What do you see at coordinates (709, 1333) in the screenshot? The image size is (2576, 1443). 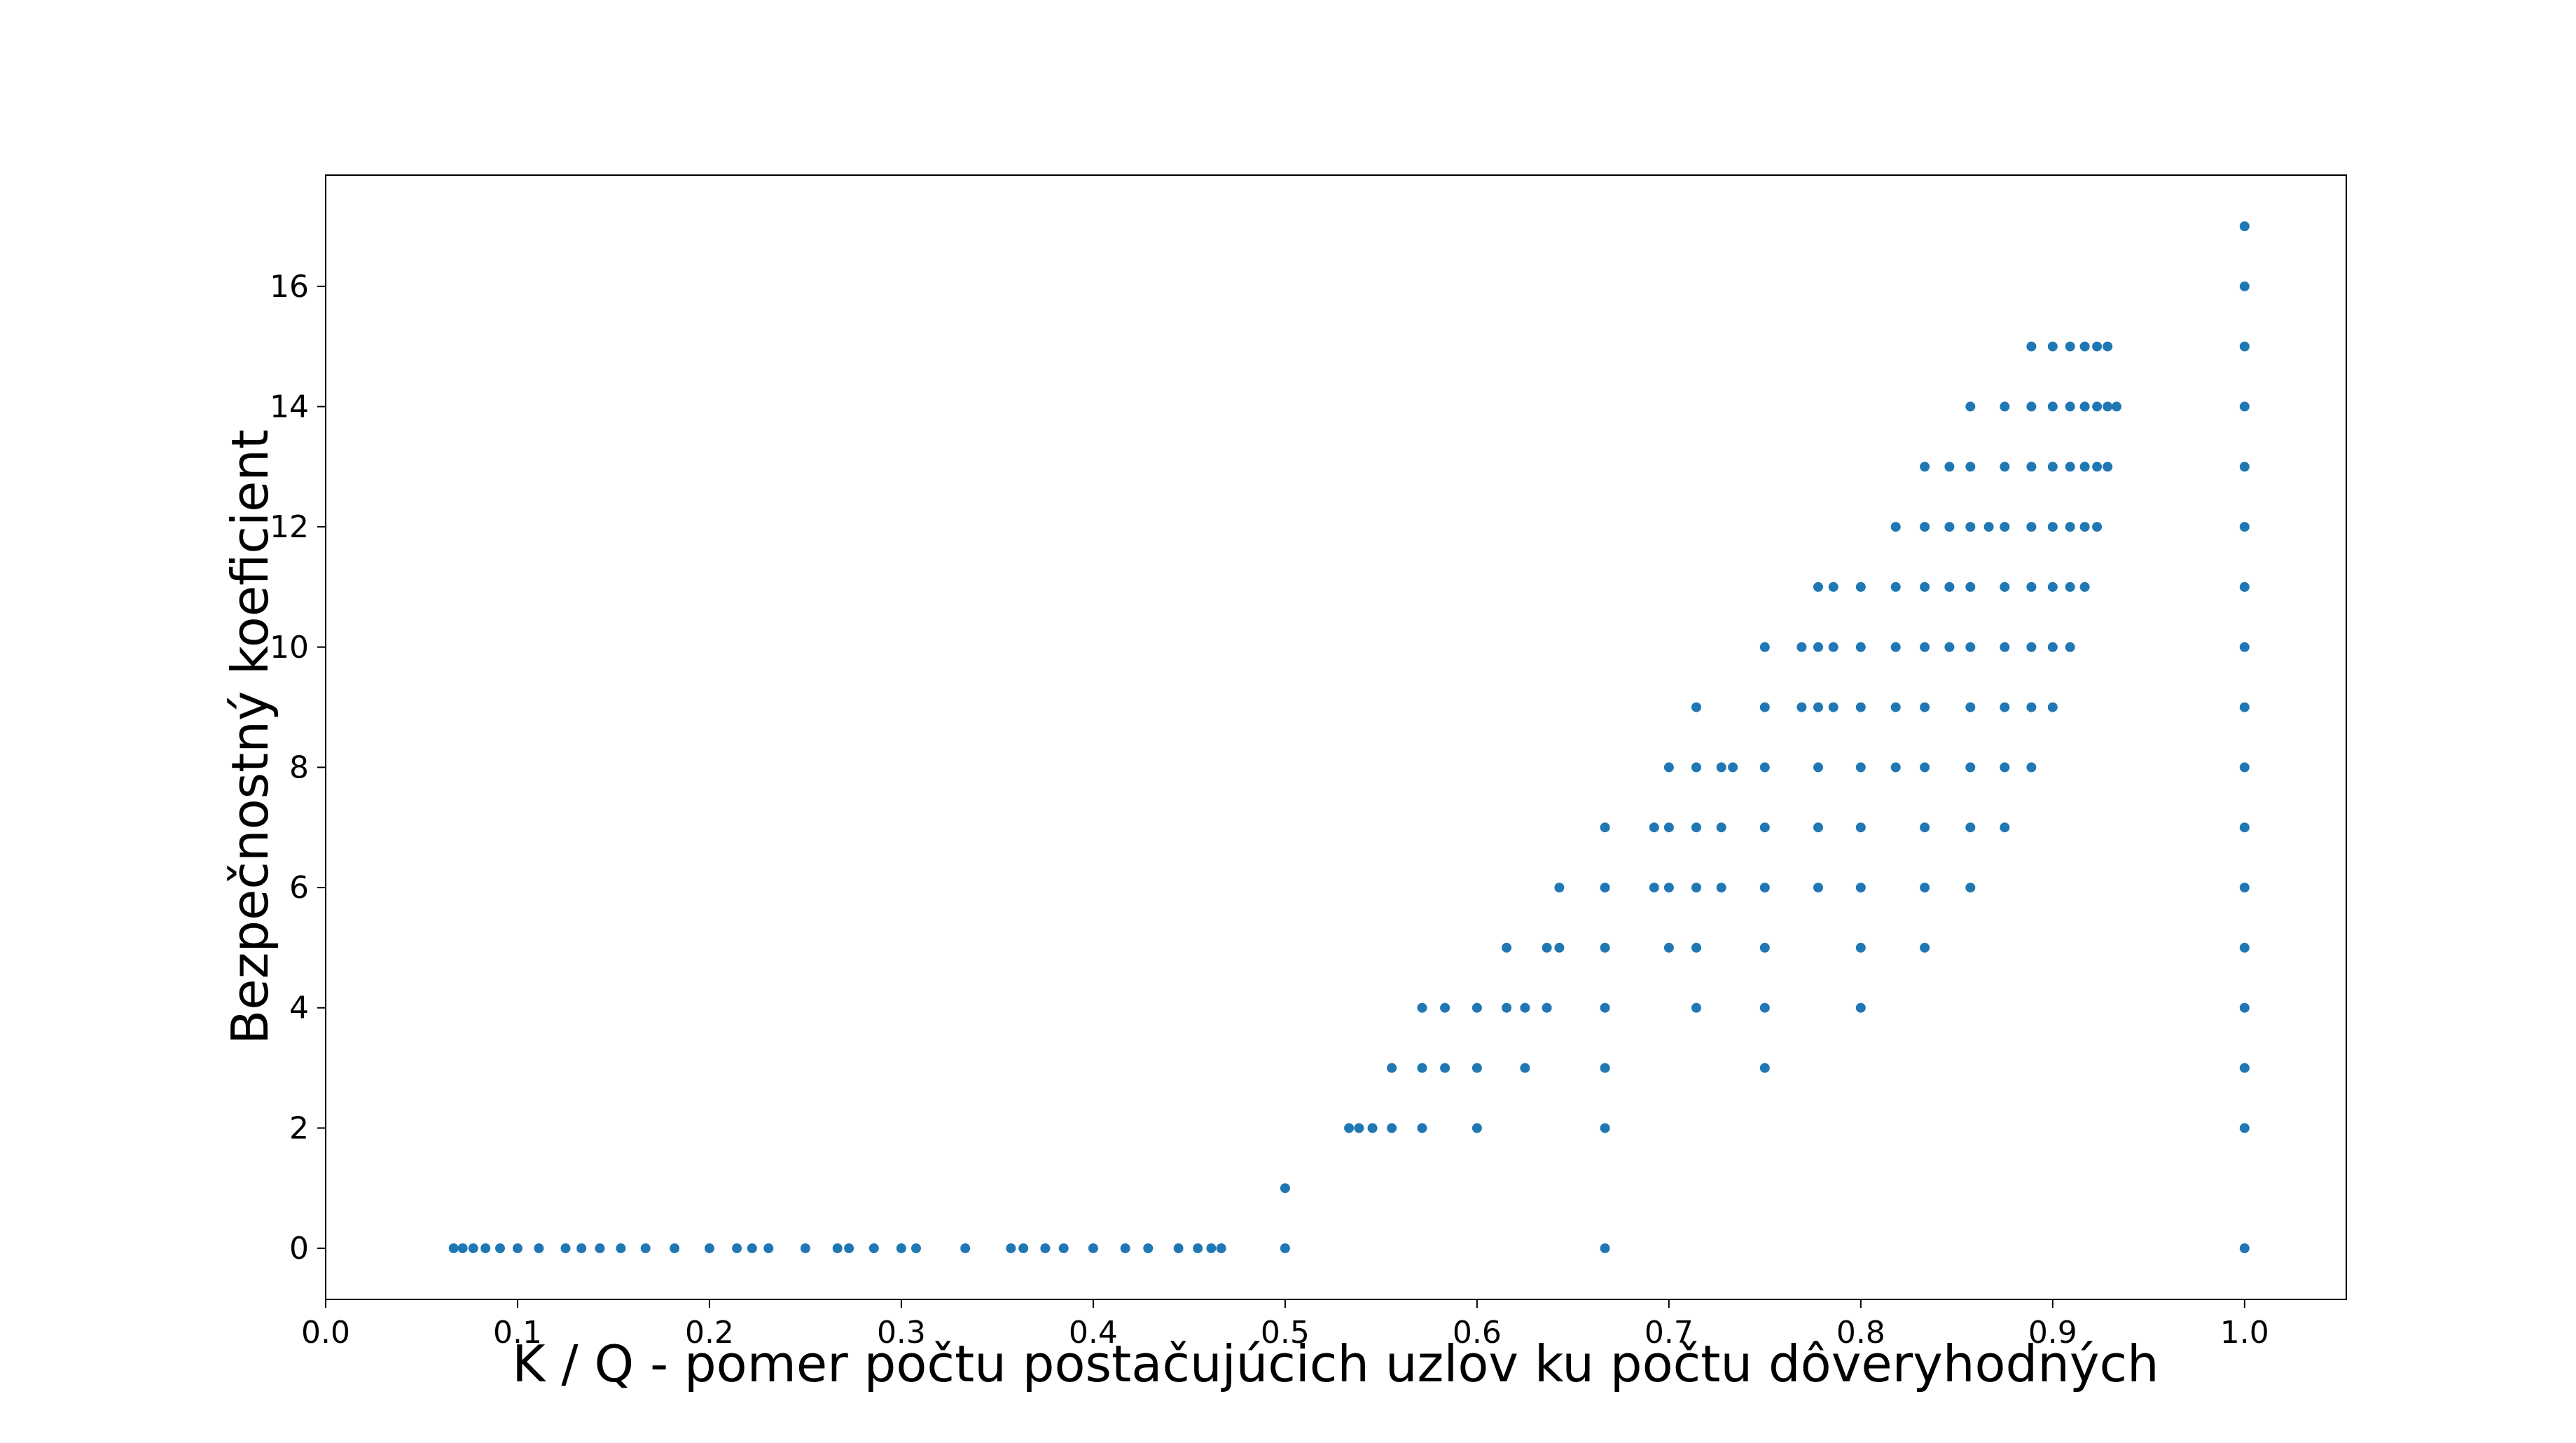 I see `x-tick-label: 0.2` at bounding box center [709, 1333].